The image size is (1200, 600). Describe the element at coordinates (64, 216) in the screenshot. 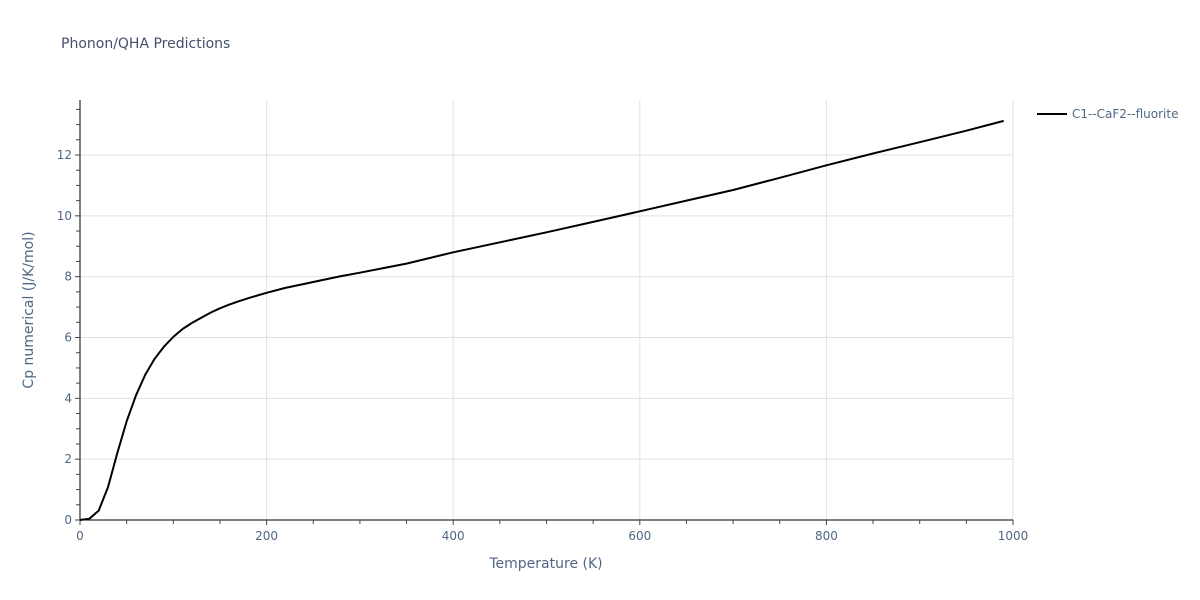

I see `y-tick-label: 10` at that location.